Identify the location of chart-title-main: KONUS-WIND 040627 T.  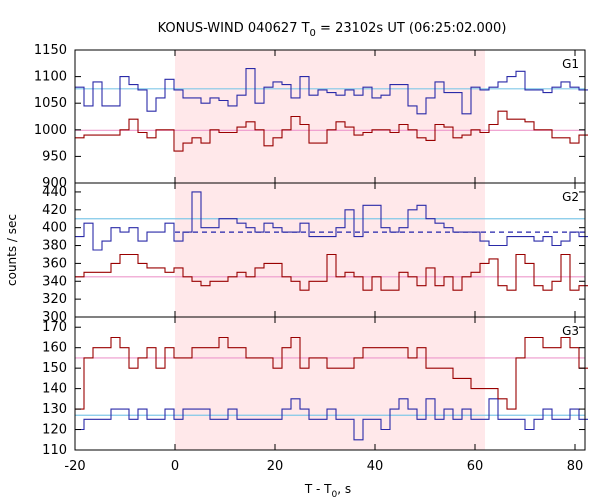
(234, 28).